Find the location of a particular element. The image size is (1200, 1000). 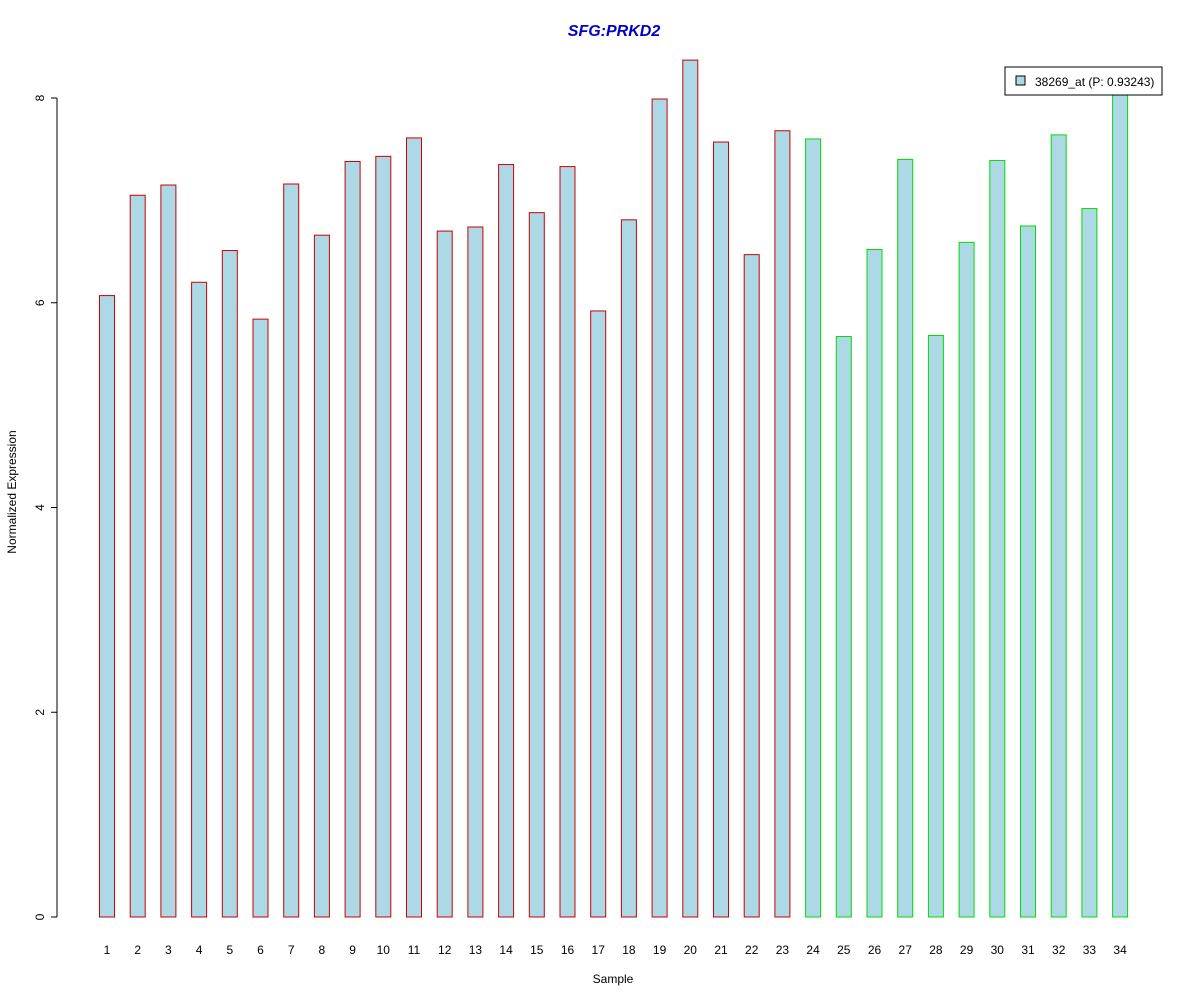

chart-title: SFG:PRKD2 is located at coordinates (614, 31).